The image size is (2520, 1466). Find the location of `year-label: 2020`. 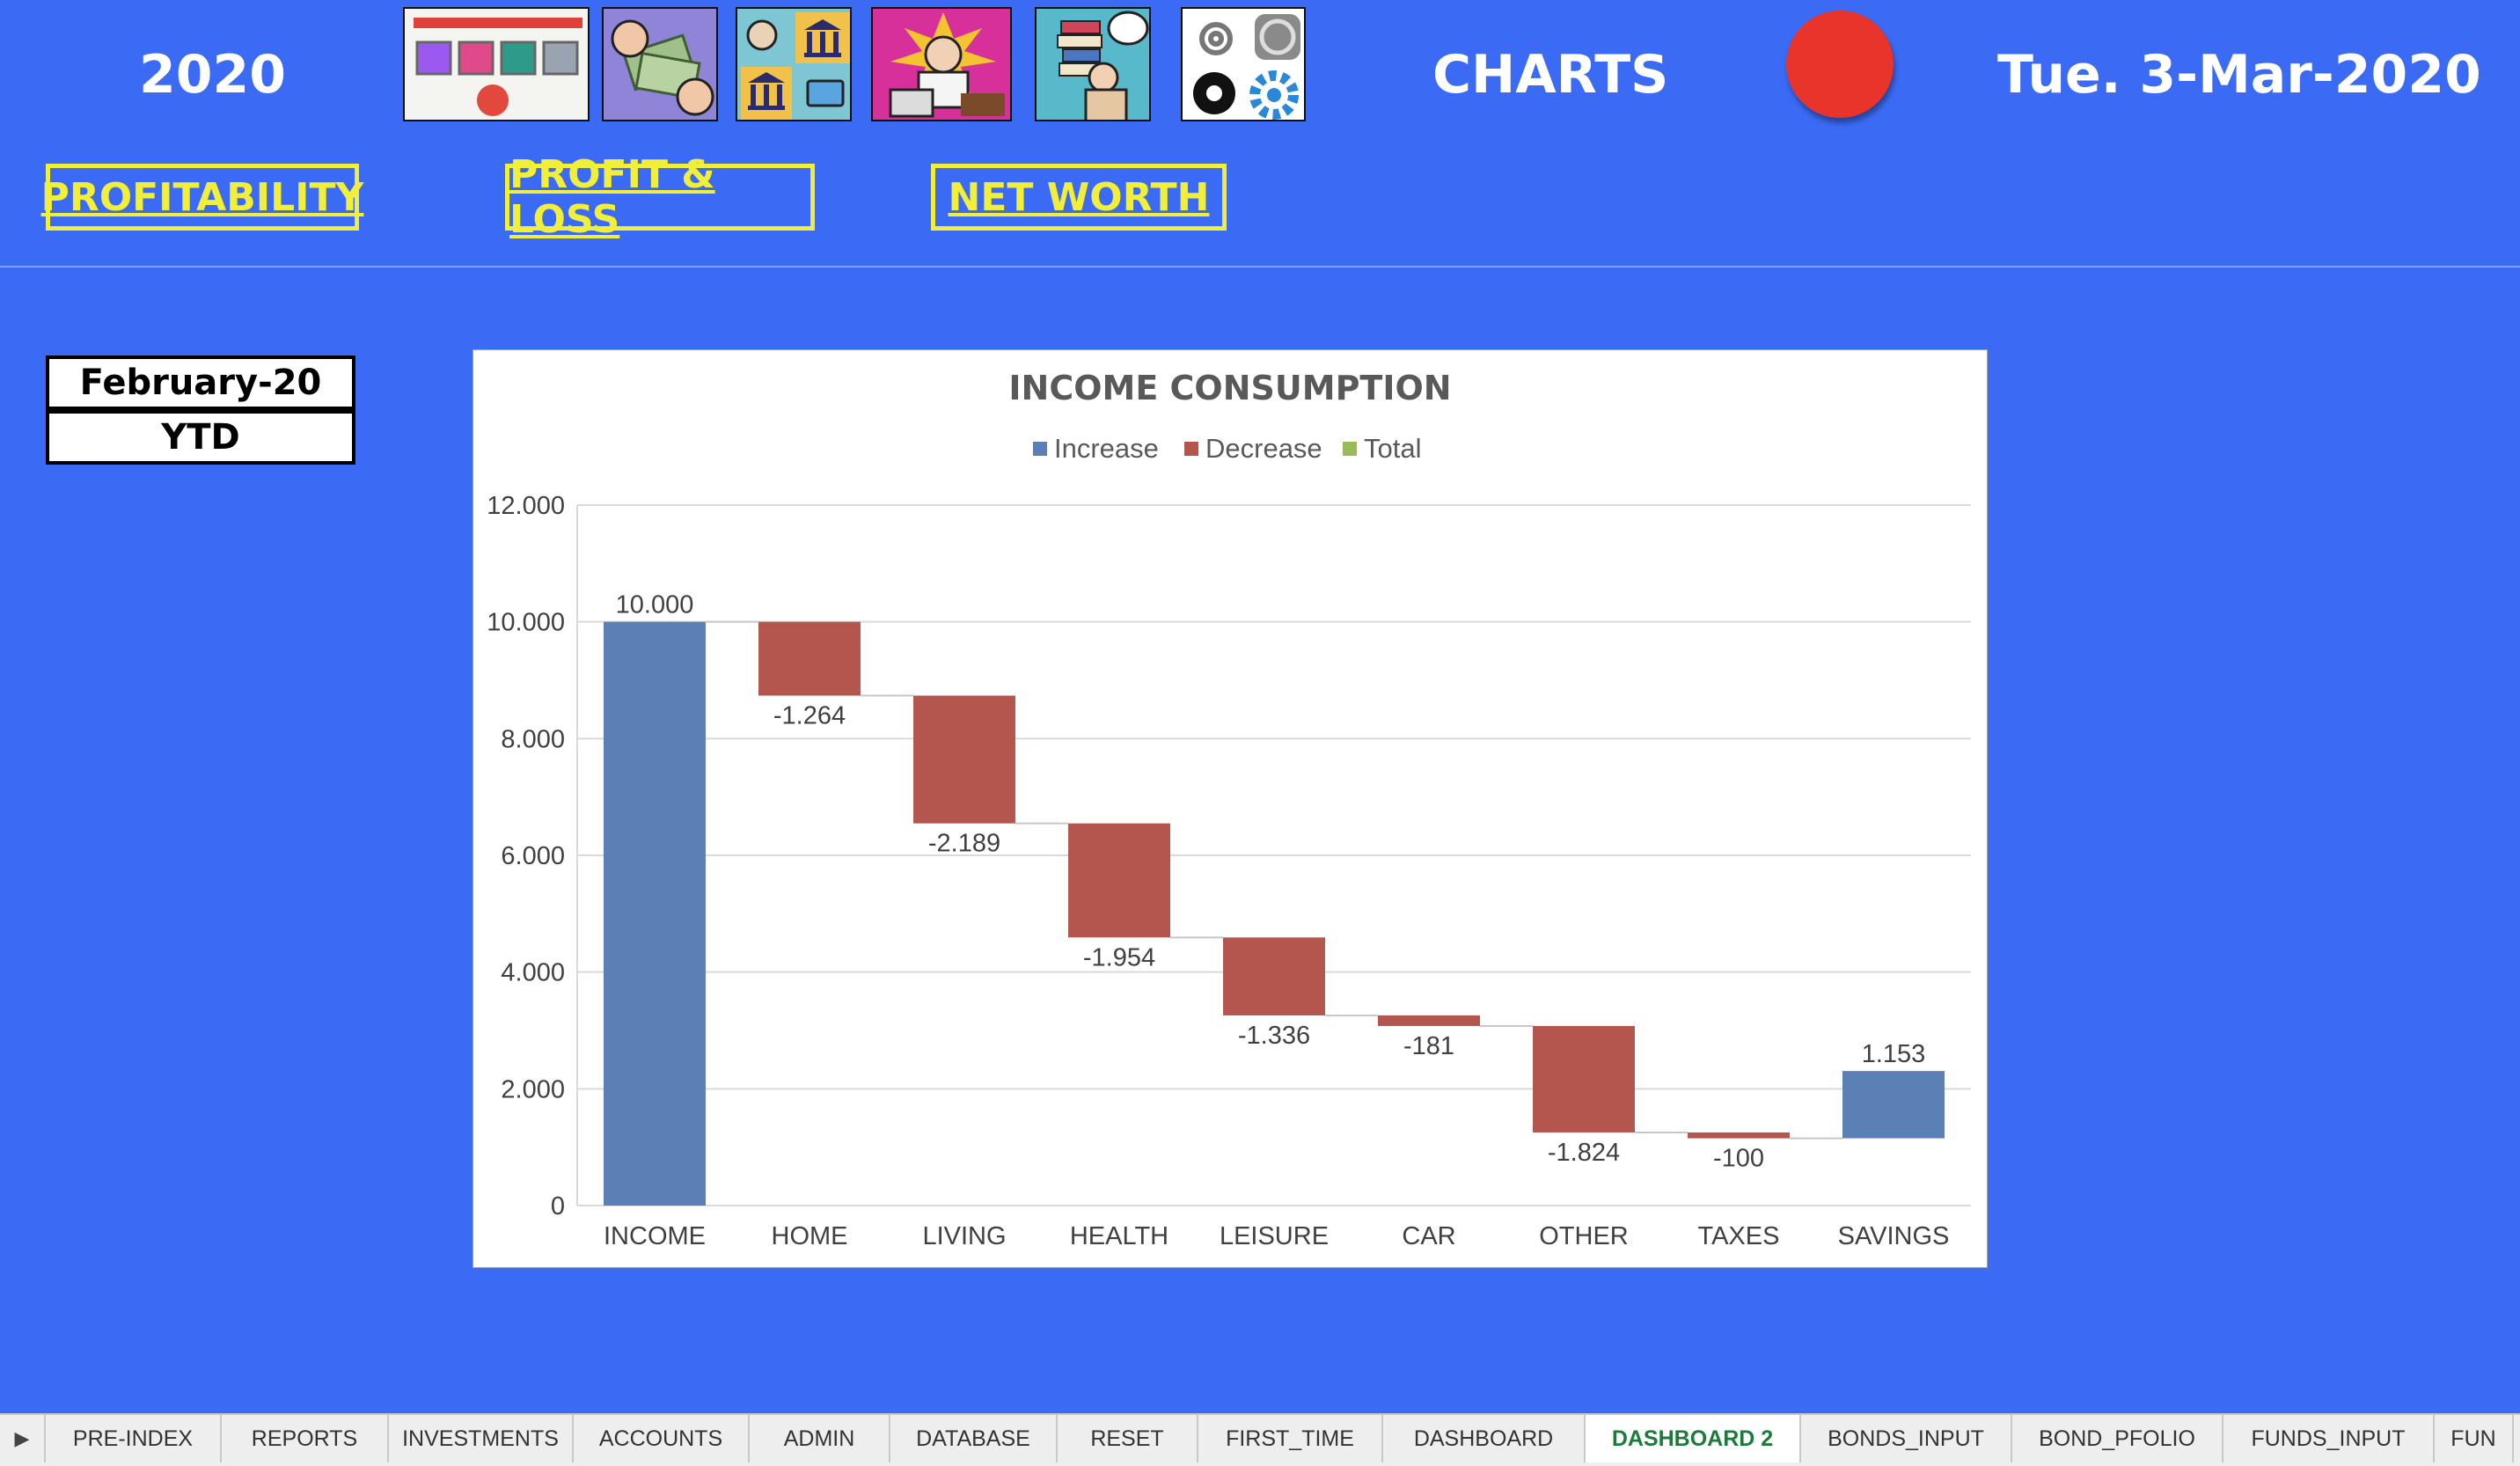

year-label: 2020 is located at coordinates (212, 75).